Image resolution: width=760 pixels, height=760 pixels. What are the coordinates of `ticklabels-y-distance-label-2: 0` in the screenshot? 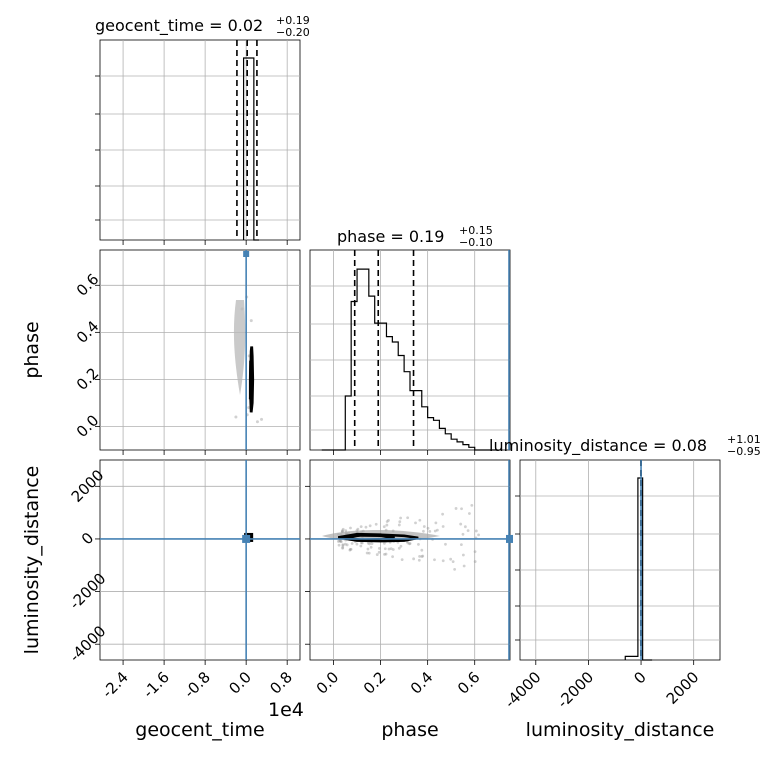 It's located at (87, 538).